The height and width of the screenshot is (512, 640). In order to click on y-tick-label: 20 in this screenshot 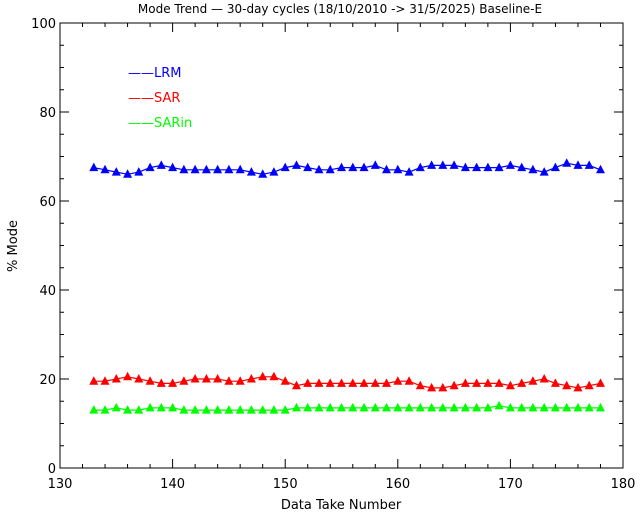, I will do `click(47, 380)`.